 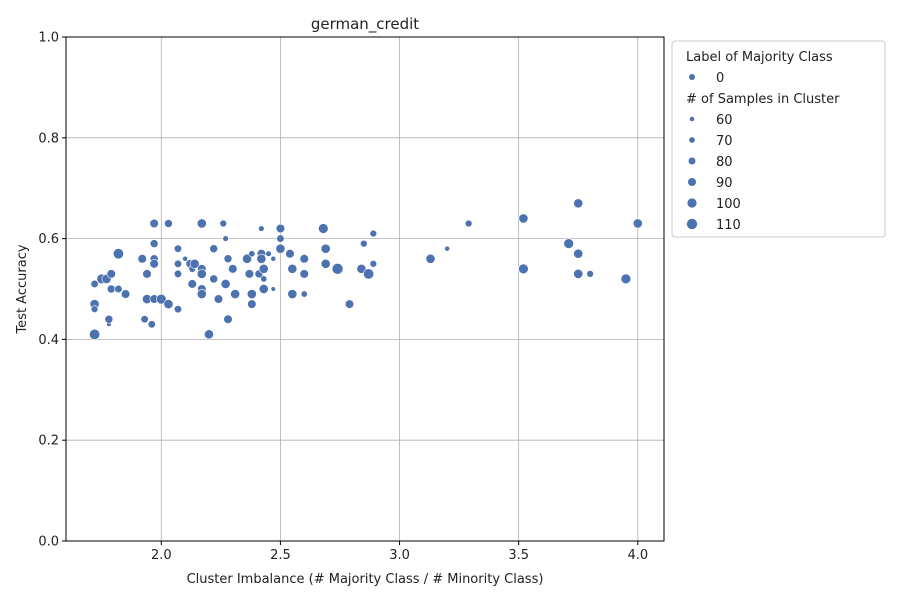 What do you see at coordinates (518, 555) in the screenshot?
I see `x-tick-label: 3.5` at bounding box center [518, 555].